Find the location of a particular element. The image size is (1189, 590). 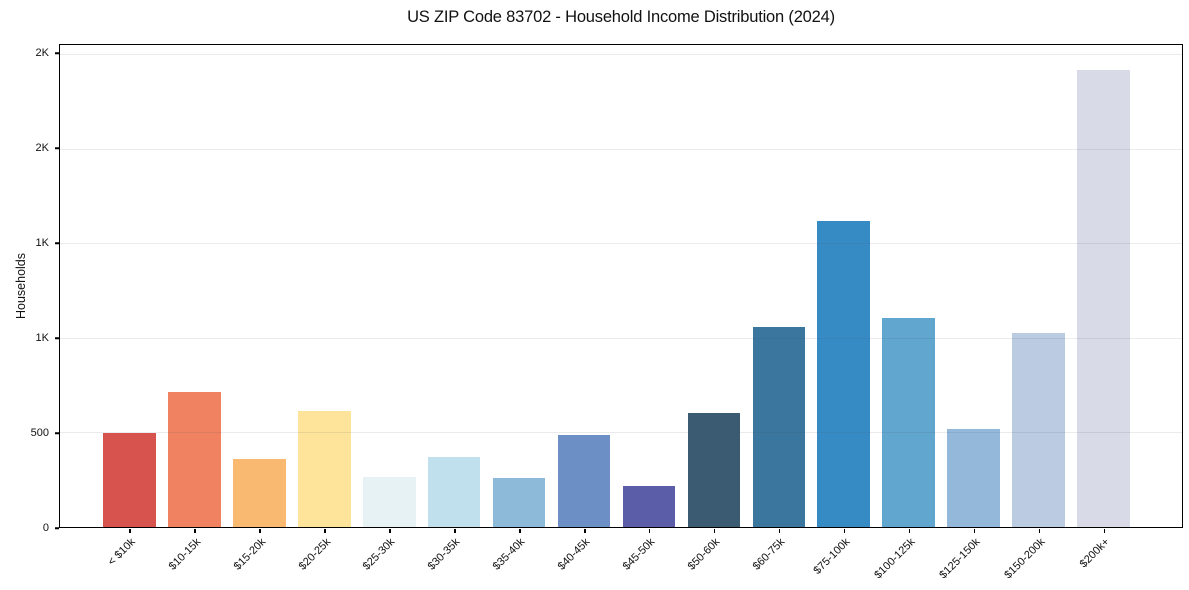

bar-cell: $10-15k is located at coordinates (194, 309).